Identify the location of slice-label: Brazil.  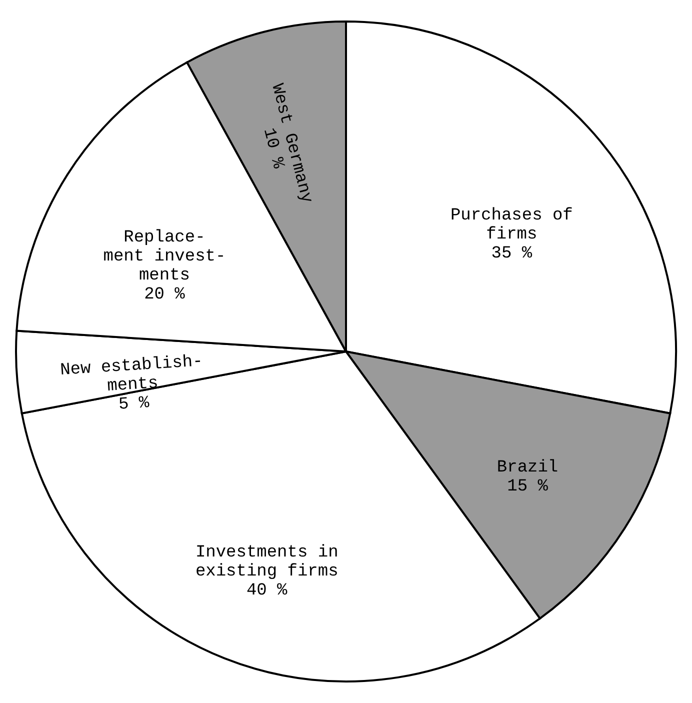
(527, 468).